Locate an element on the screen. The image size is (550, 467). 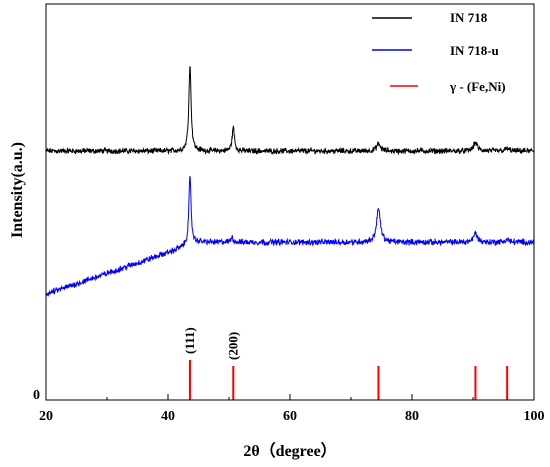
x-tick-label-60: 60 is located at coordinates (290, 416).